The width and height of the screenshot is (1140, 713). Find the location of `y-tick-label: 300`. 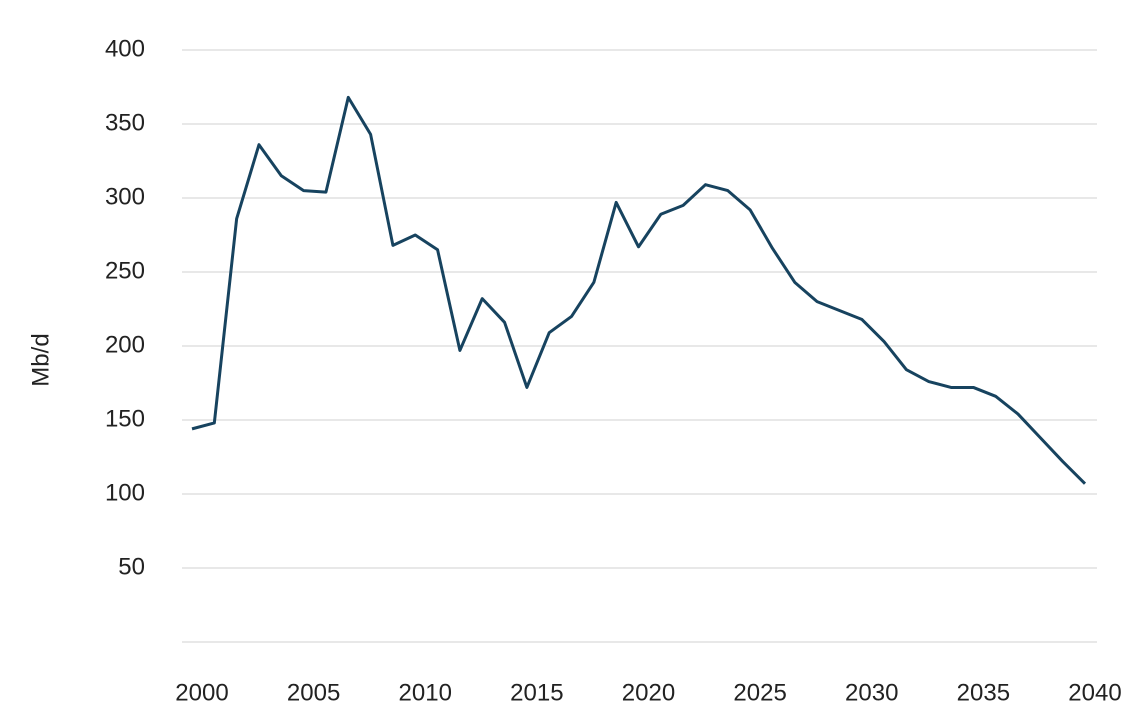

y-tick-label: 300 is located at coordinates (125, 196).